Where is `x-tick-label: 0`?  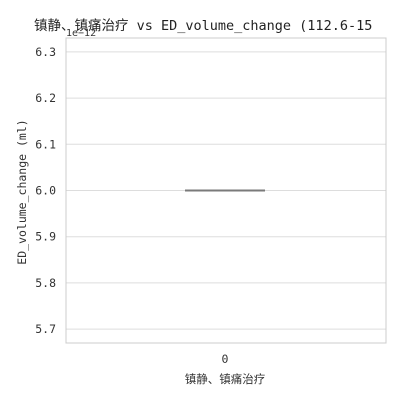
x-tick-label: 0 is located at coordinates (225, 359).